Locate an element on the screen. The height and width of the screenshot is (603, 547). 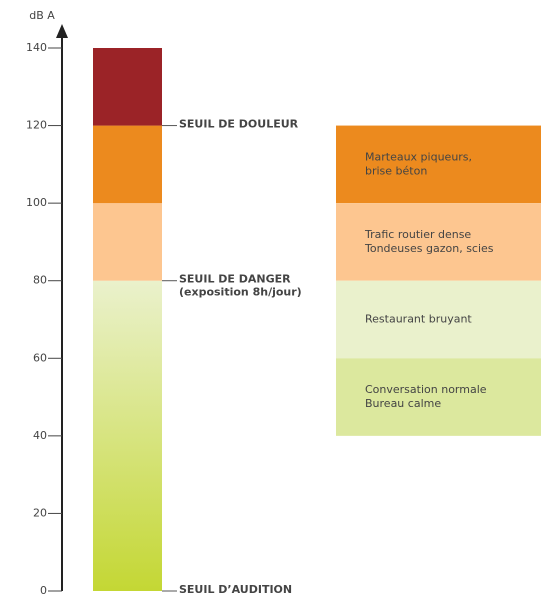
axis-label: dB A is located at coordinates (42, 15).